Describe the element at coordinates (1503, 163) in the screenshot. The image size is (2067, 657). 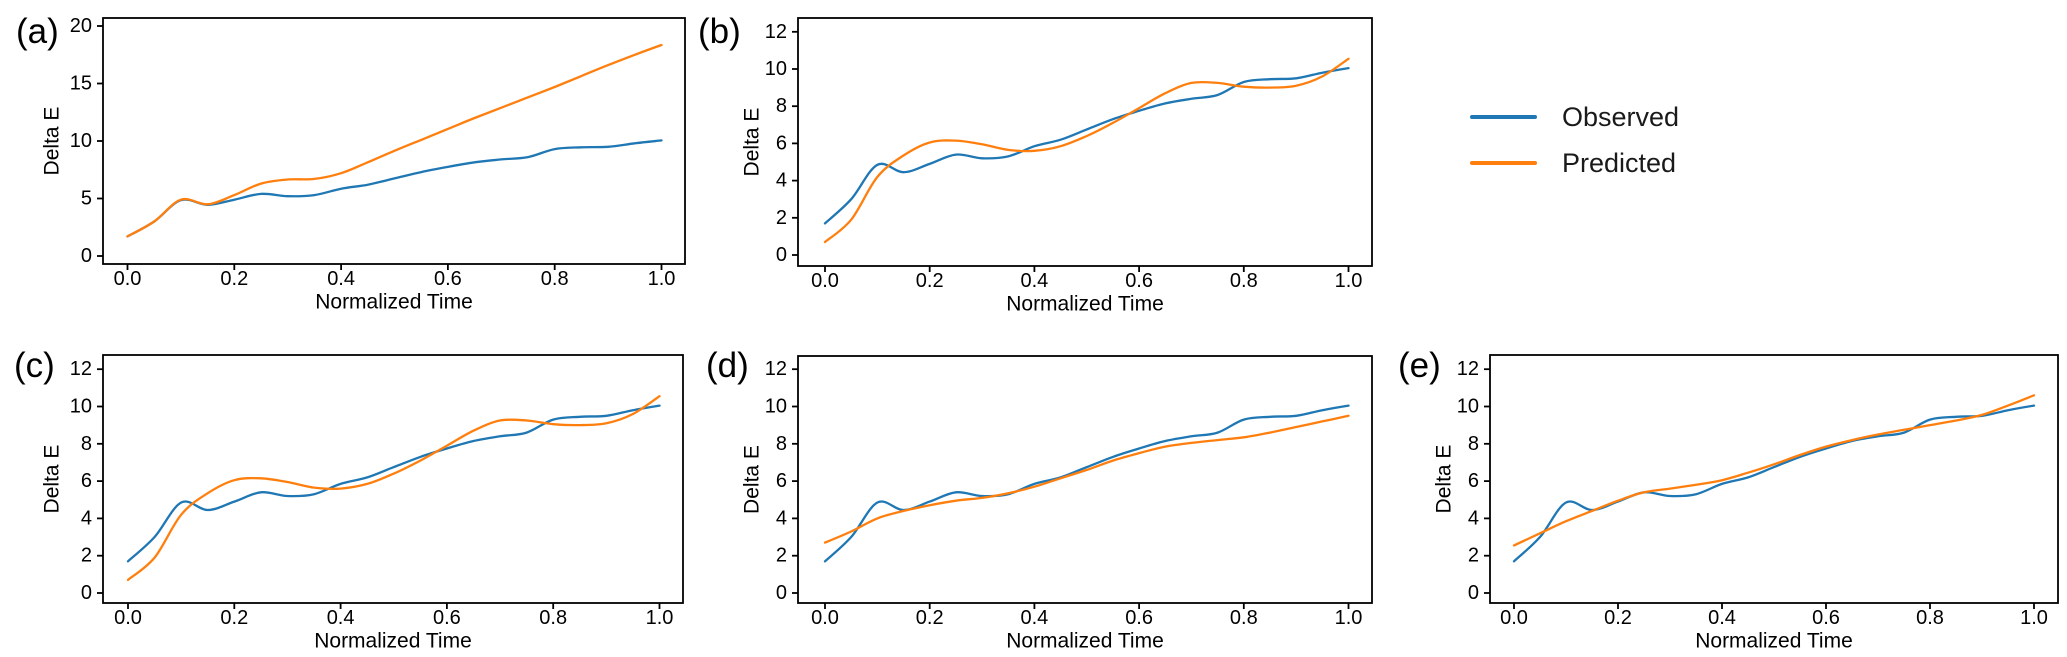
I see `predicted-line-swatch` at that location.